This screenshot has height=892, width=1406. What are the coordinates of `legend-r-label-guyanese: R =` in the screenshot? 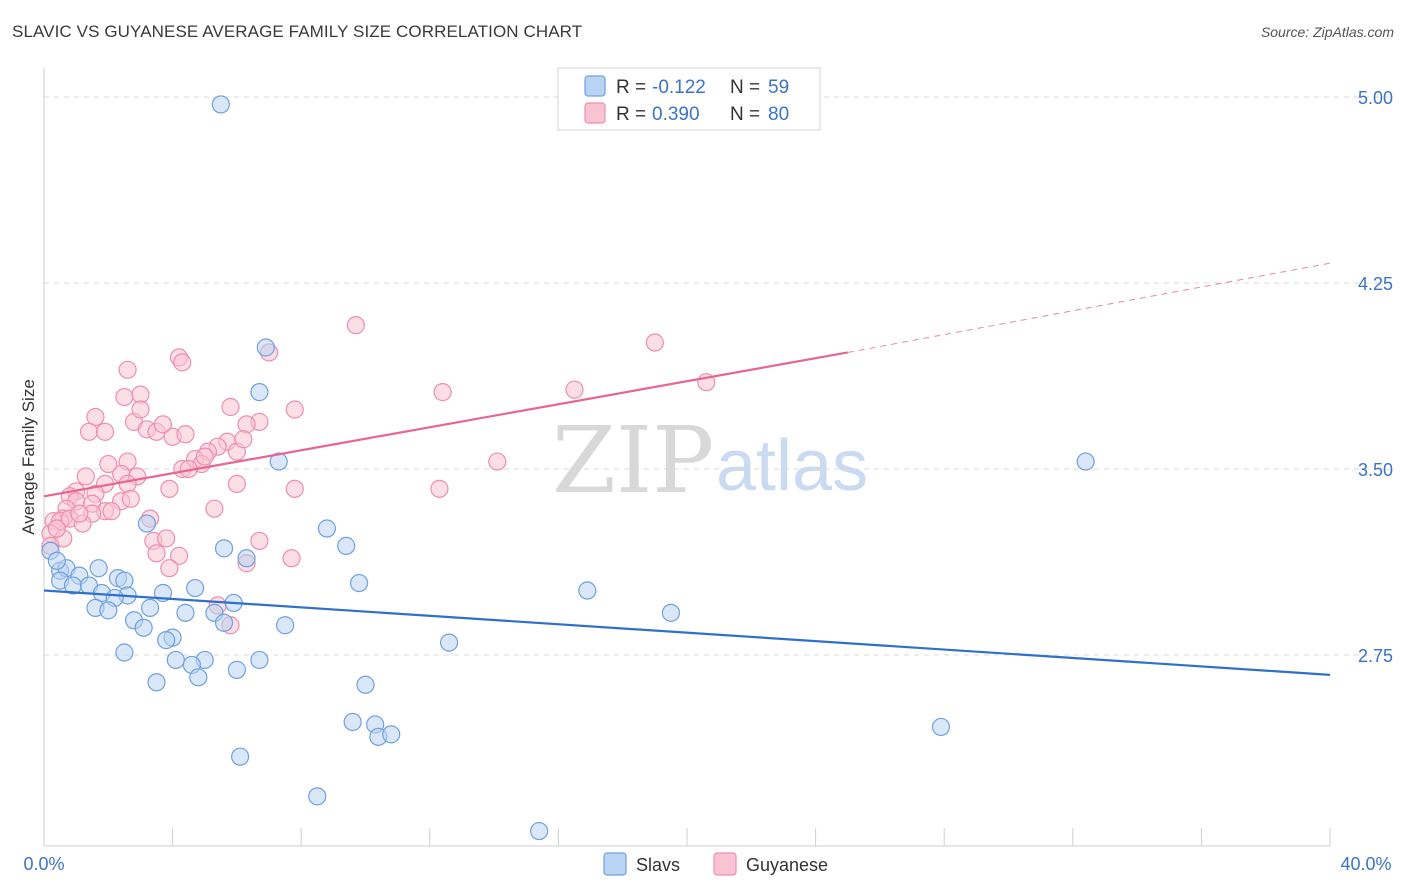 It's located at (631, 114).